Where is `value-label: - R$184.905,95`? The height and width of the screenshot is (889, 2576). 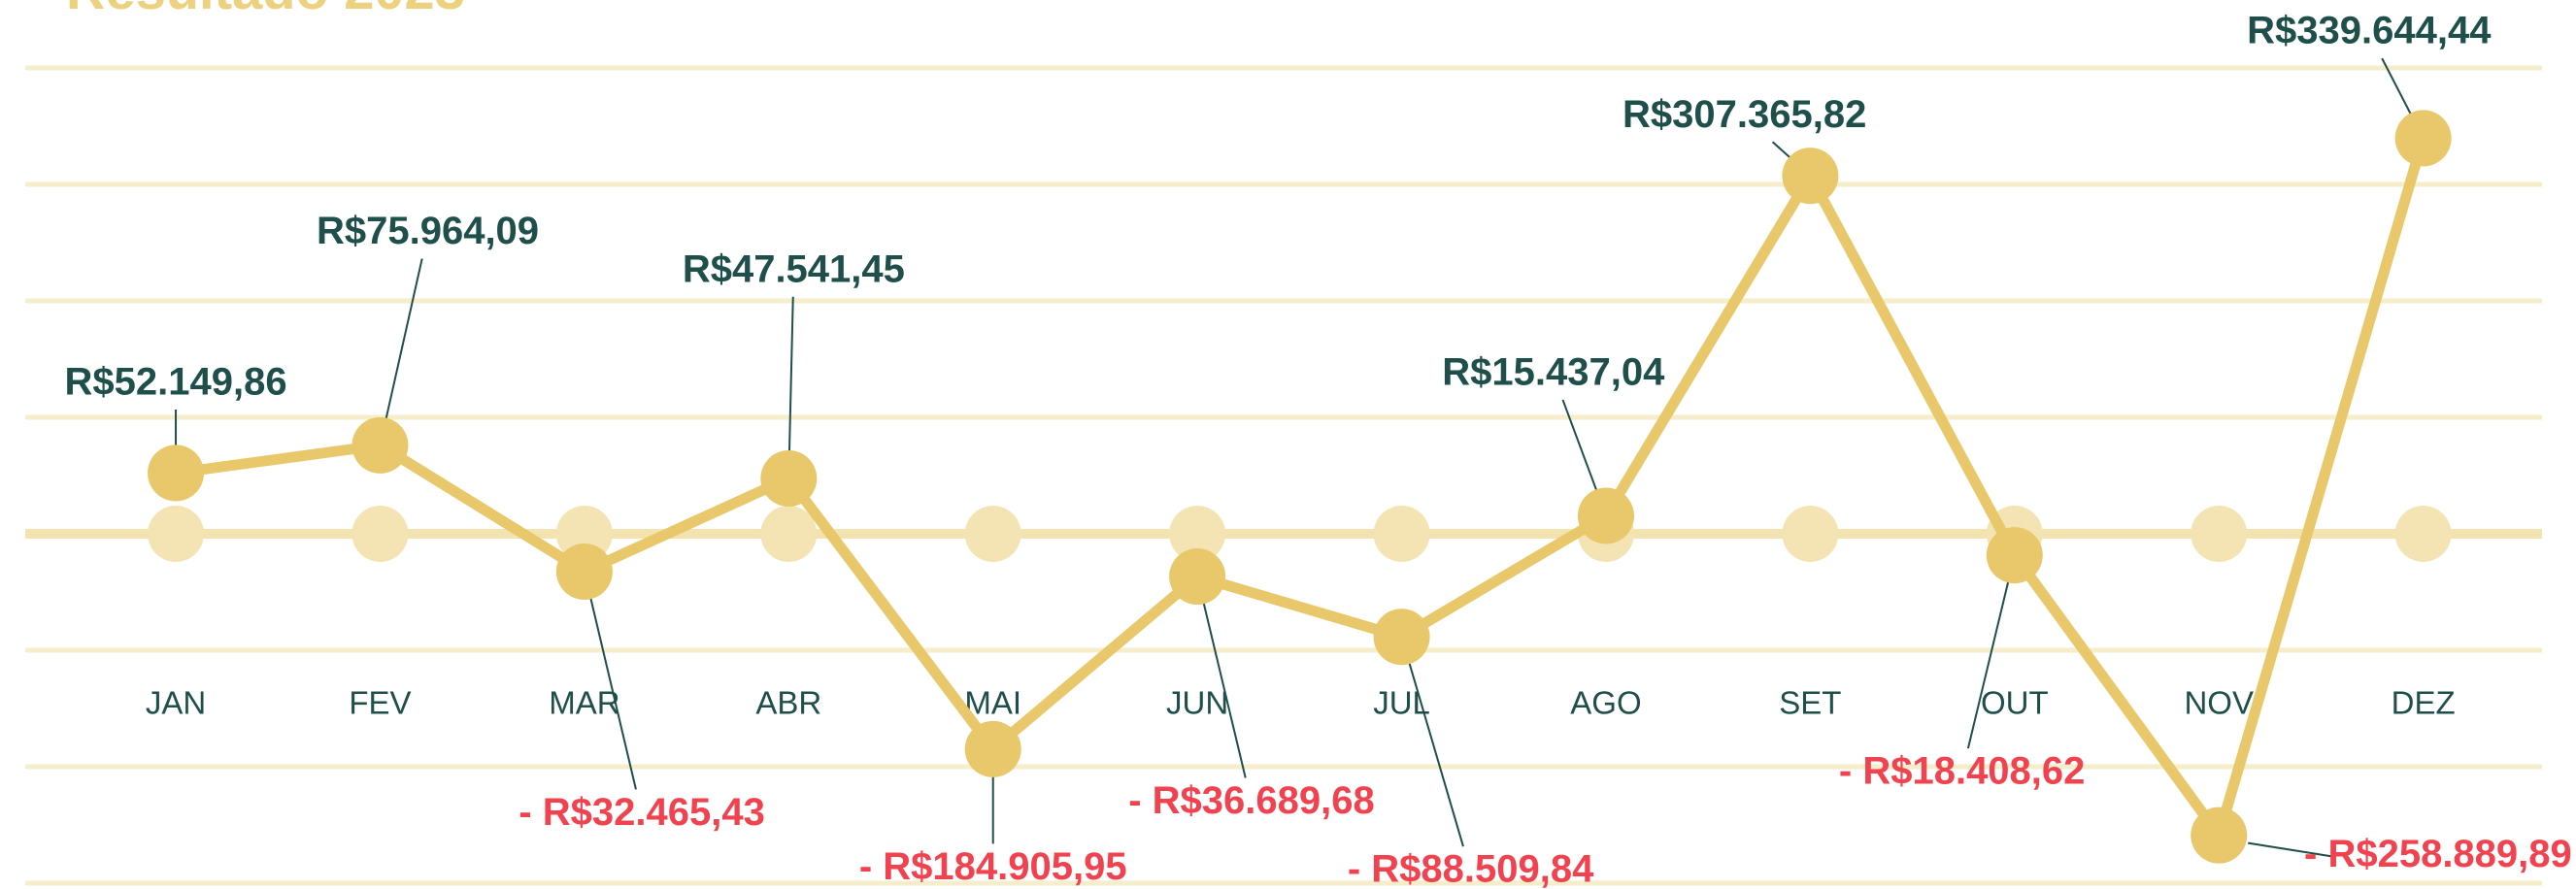 value-label: - R$184.905,95 is located at coordinates (993, 866).